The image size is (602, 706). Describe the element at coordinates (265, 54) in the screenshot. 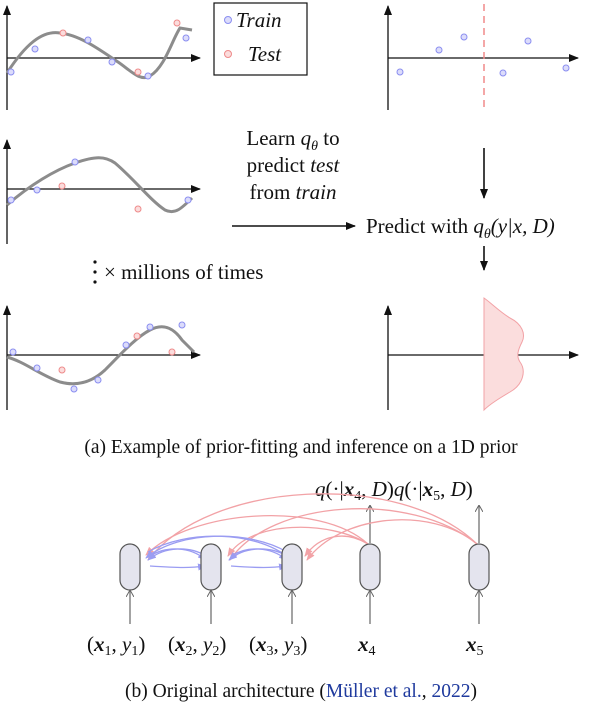

I see `legend-test-label: Test` at that location.